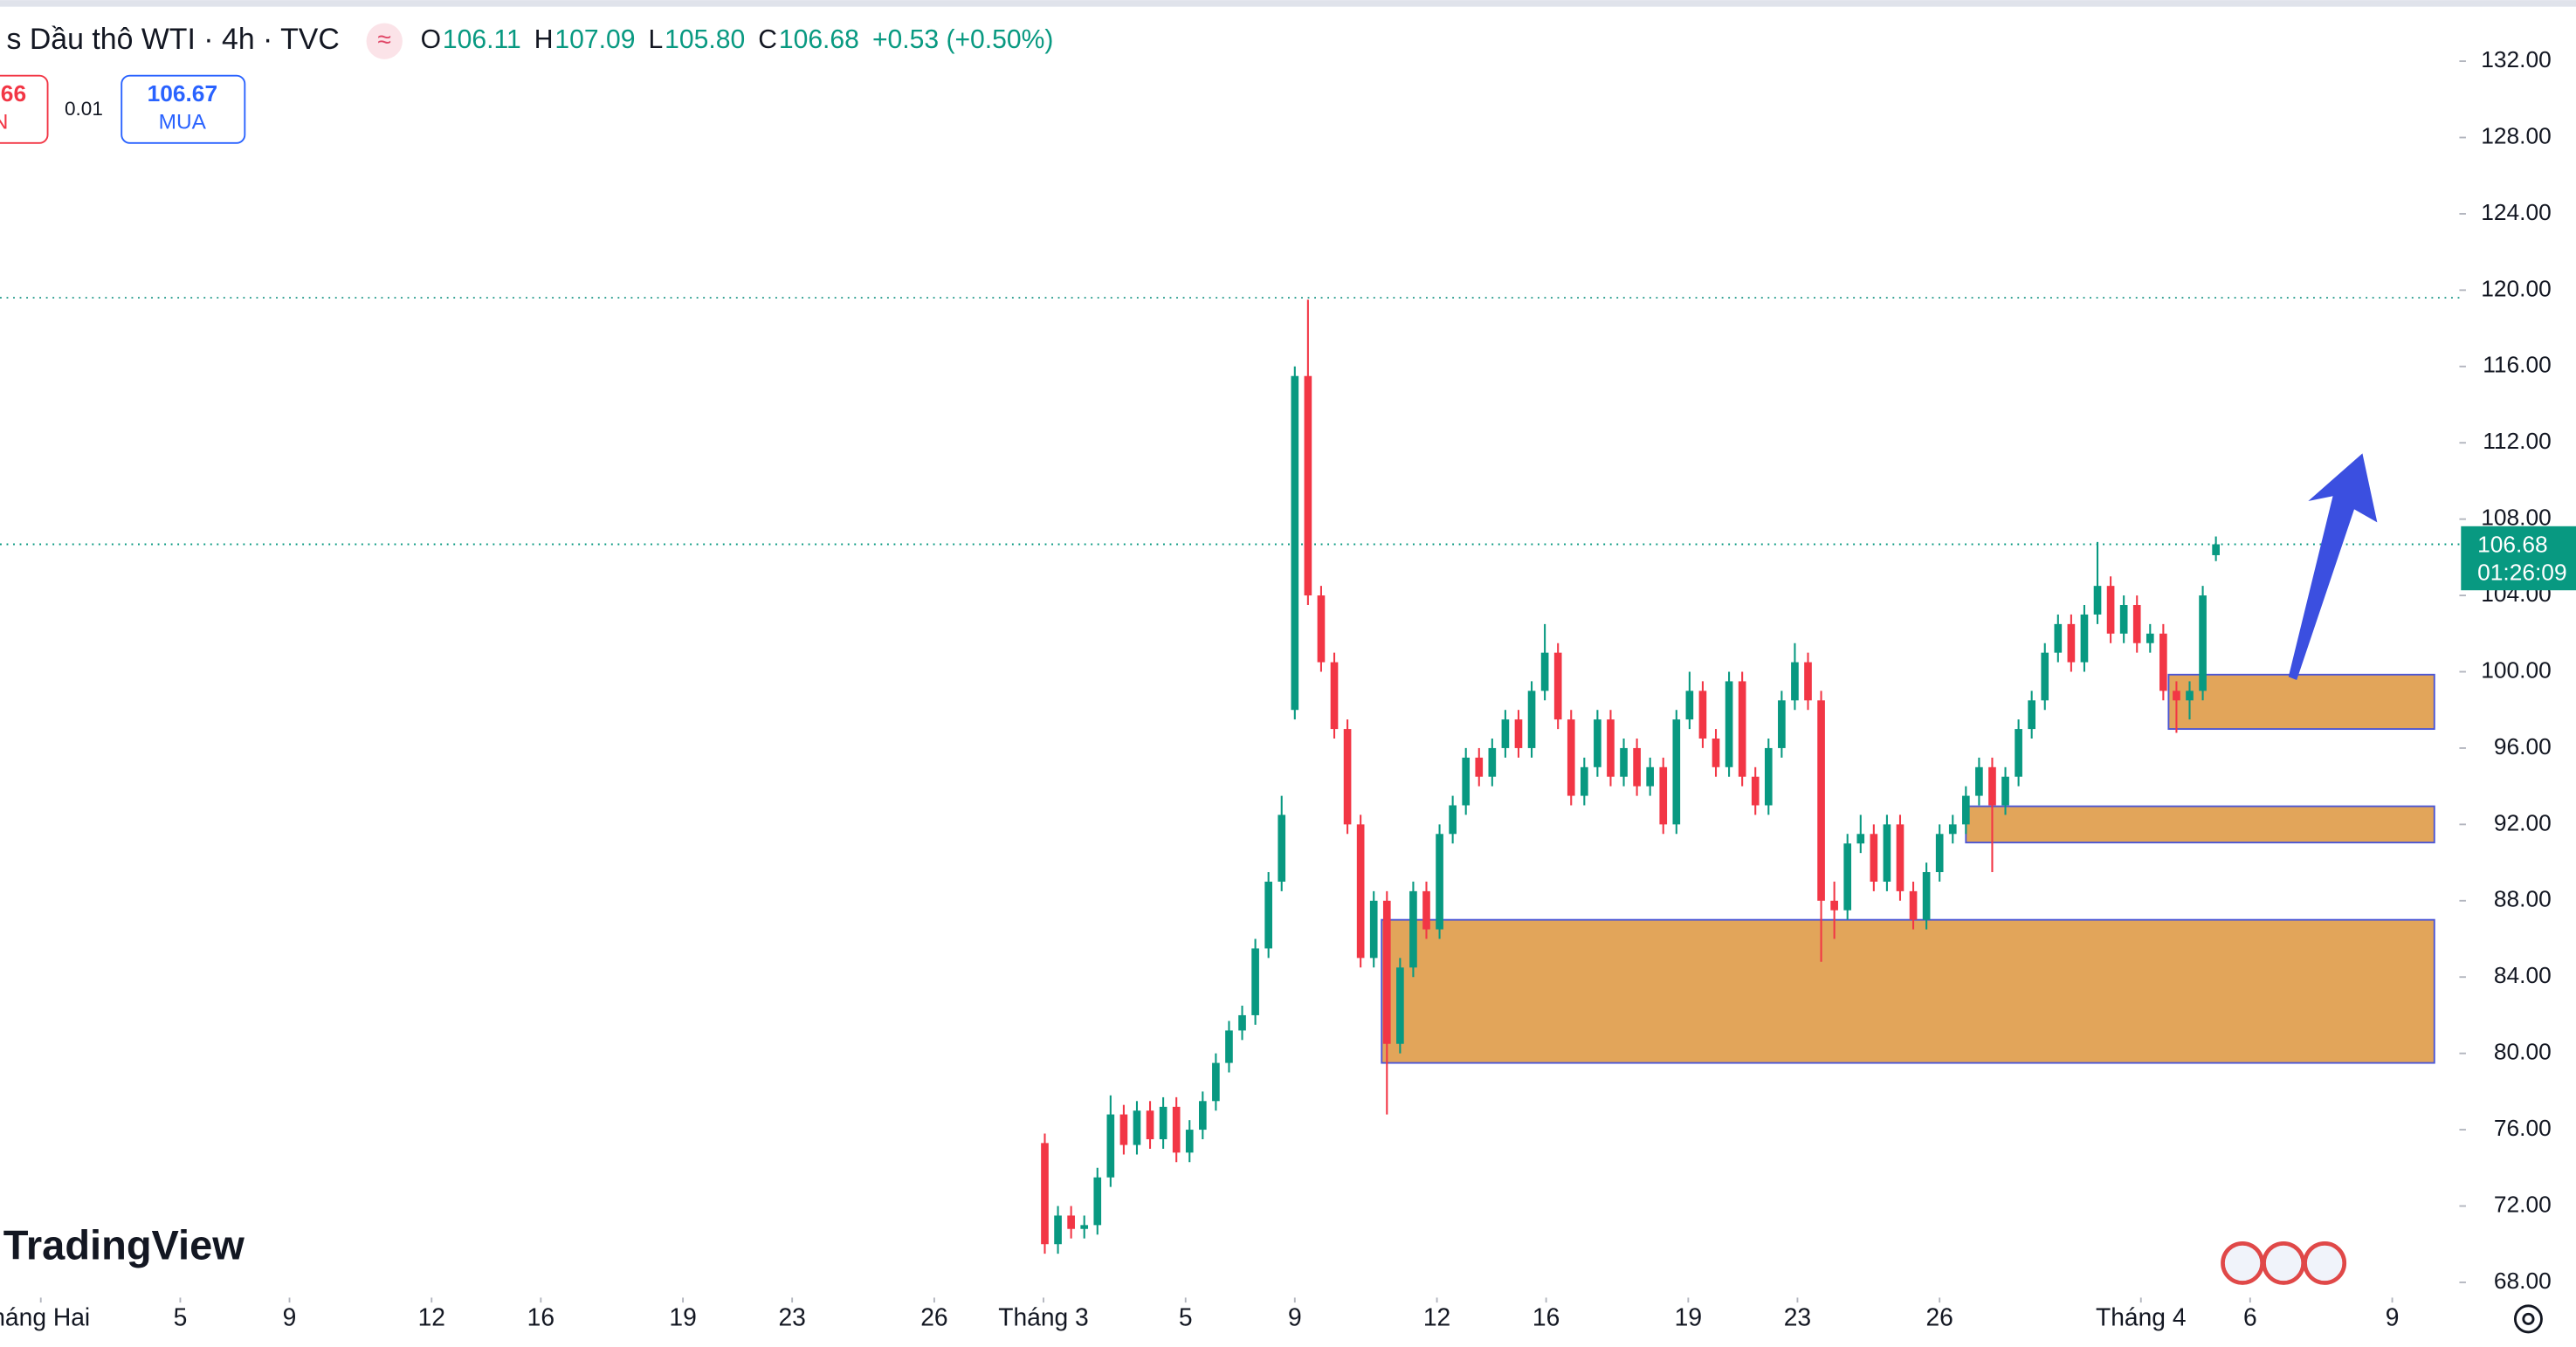  Describe the element at coordinates (1288, 4) in the screenshot. I see `top-border` at that location.